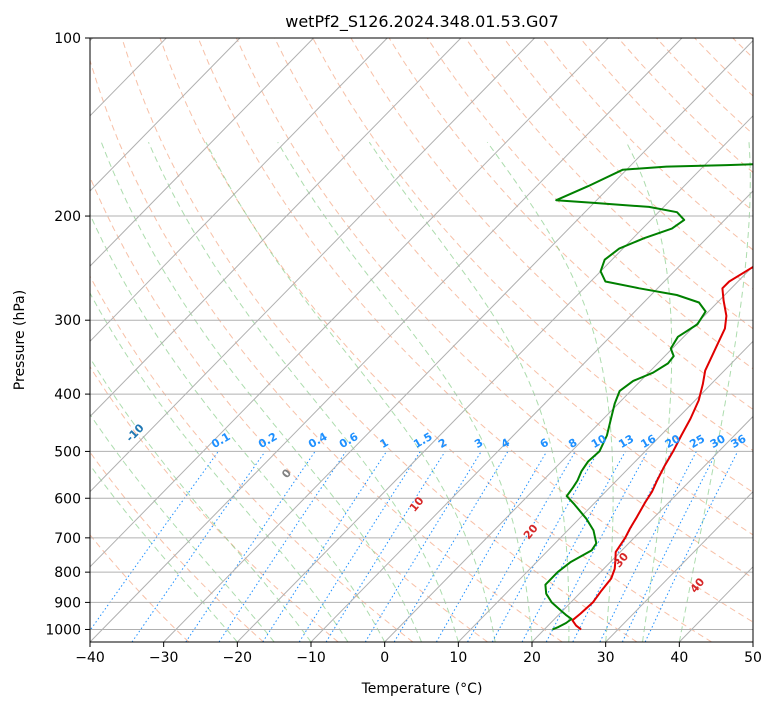  What do you see at coordinates (20, 340) in the screenshot?
I see `y-axis-title: Pressure (hPa)` at bounding box center [20, 340].